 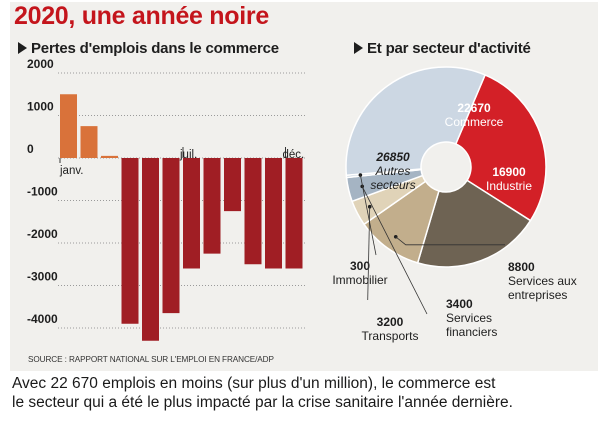 I want to click on pie-label-line: Services aux, so click(x=542, y=281).